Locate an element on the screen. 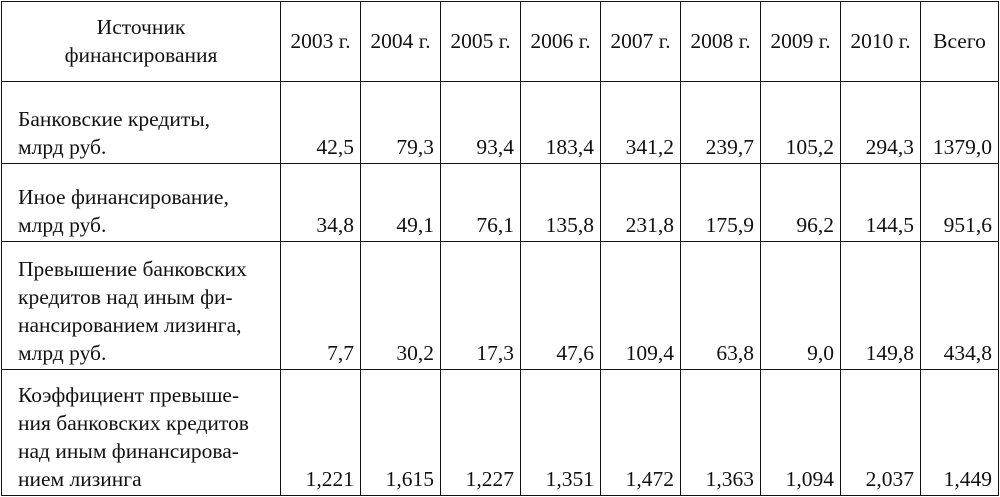 Image resolution: width=1000 pixels, height=497 pixels. cell-total: 1,449 is located at coordinates (959, 432).